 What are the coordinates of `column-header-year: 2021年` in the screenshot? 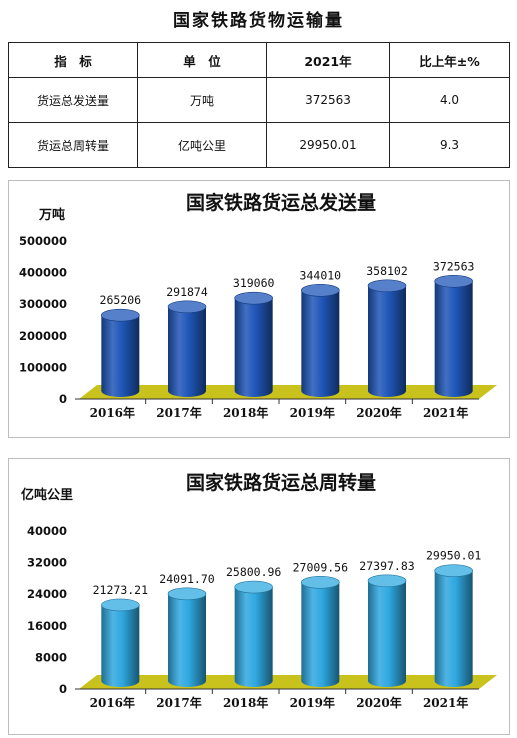 It's located at (328, 60).